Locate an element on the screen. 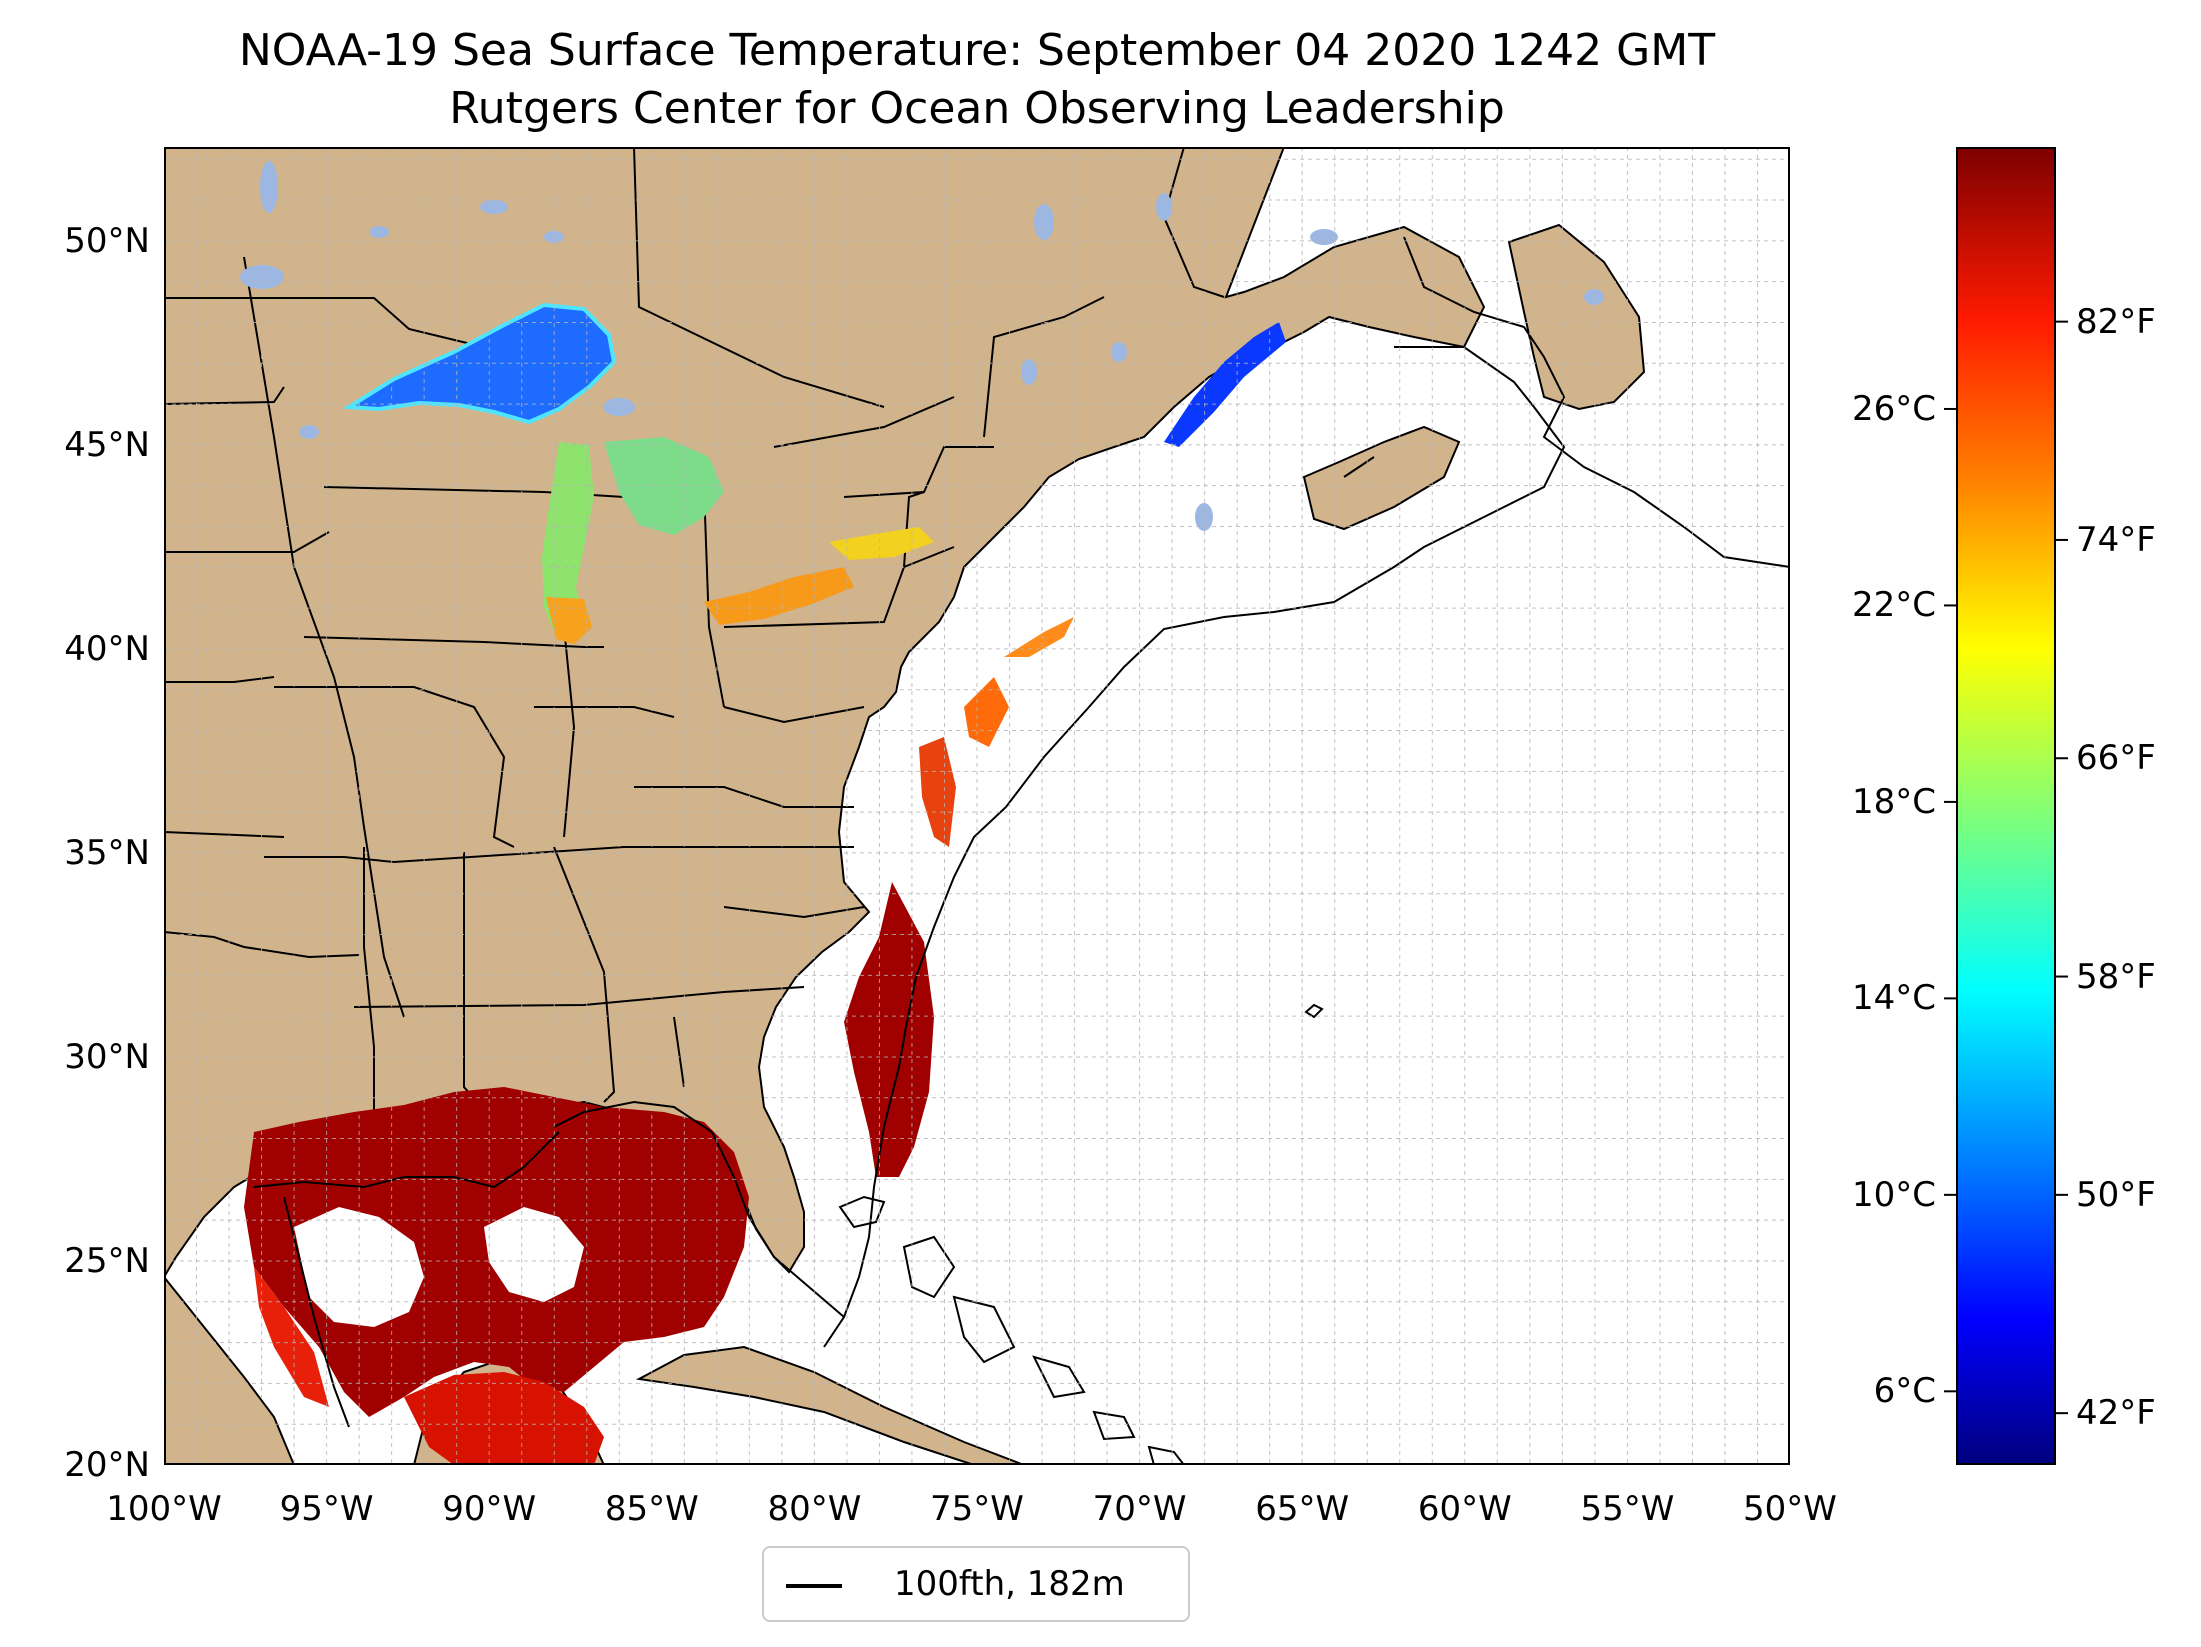 Image resolution: width=2201 pixels, height=1647 pixels. lat-tick-label: 20°N is located at coordinates (107, 1465).